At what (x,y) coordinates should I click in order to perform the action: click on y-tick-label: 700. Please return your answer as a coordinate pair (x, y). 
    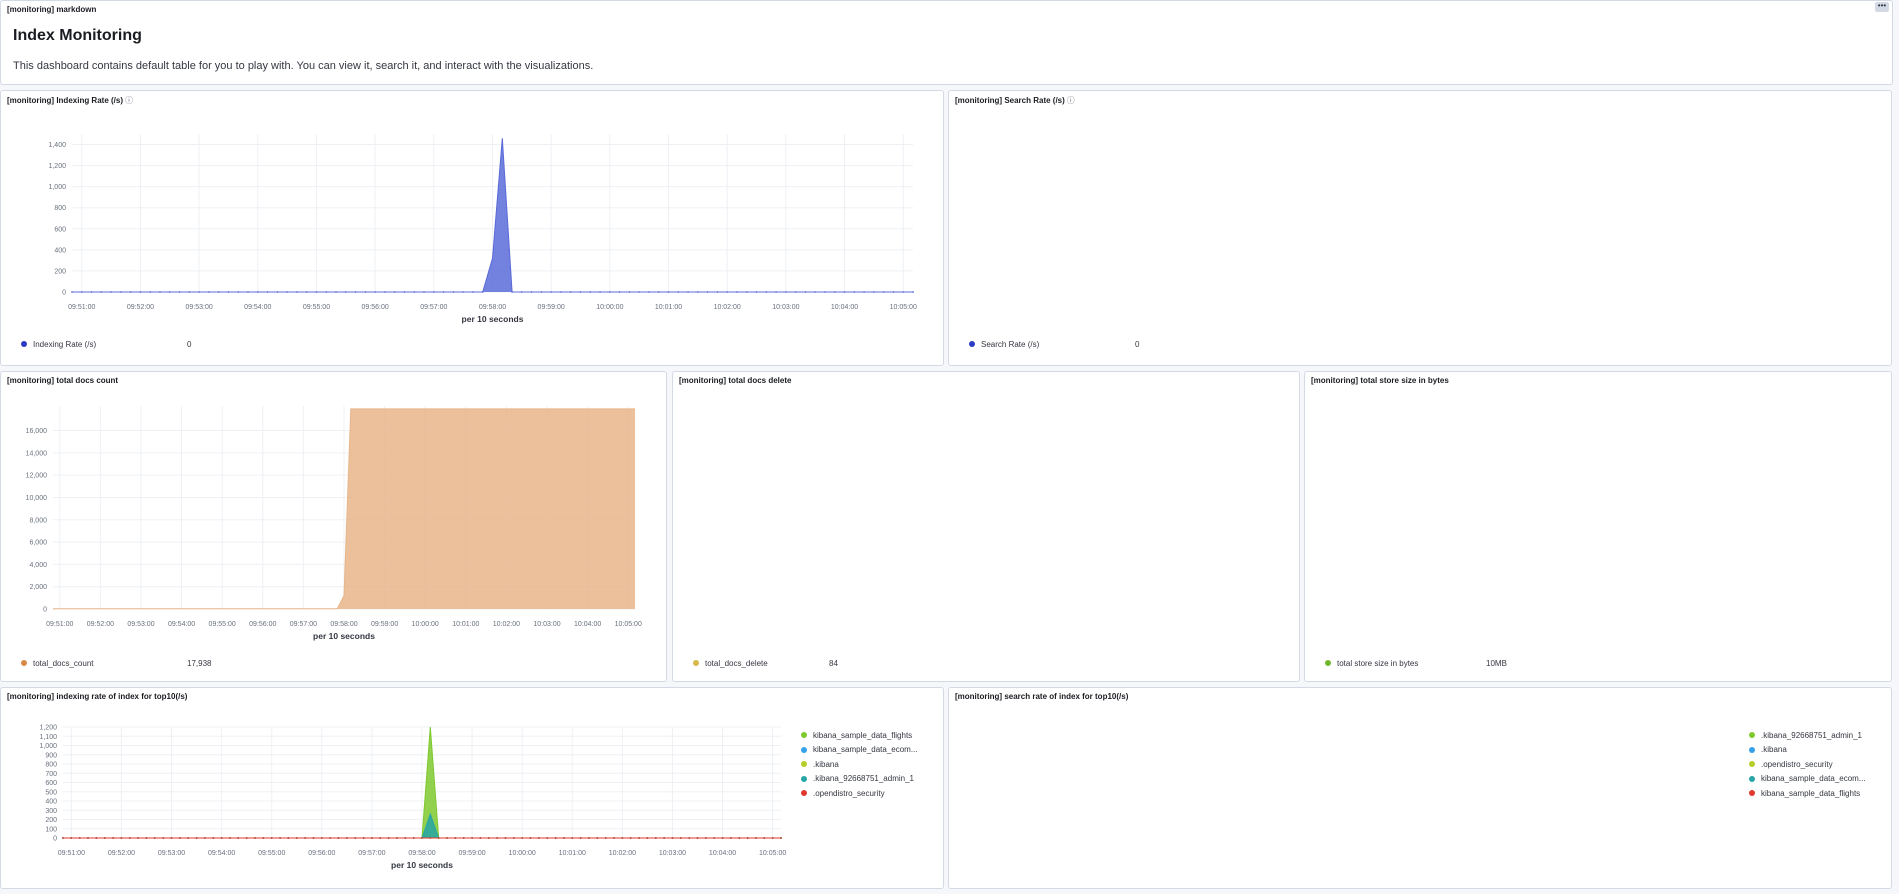
    Looking at the image, I should click on (51, 774).